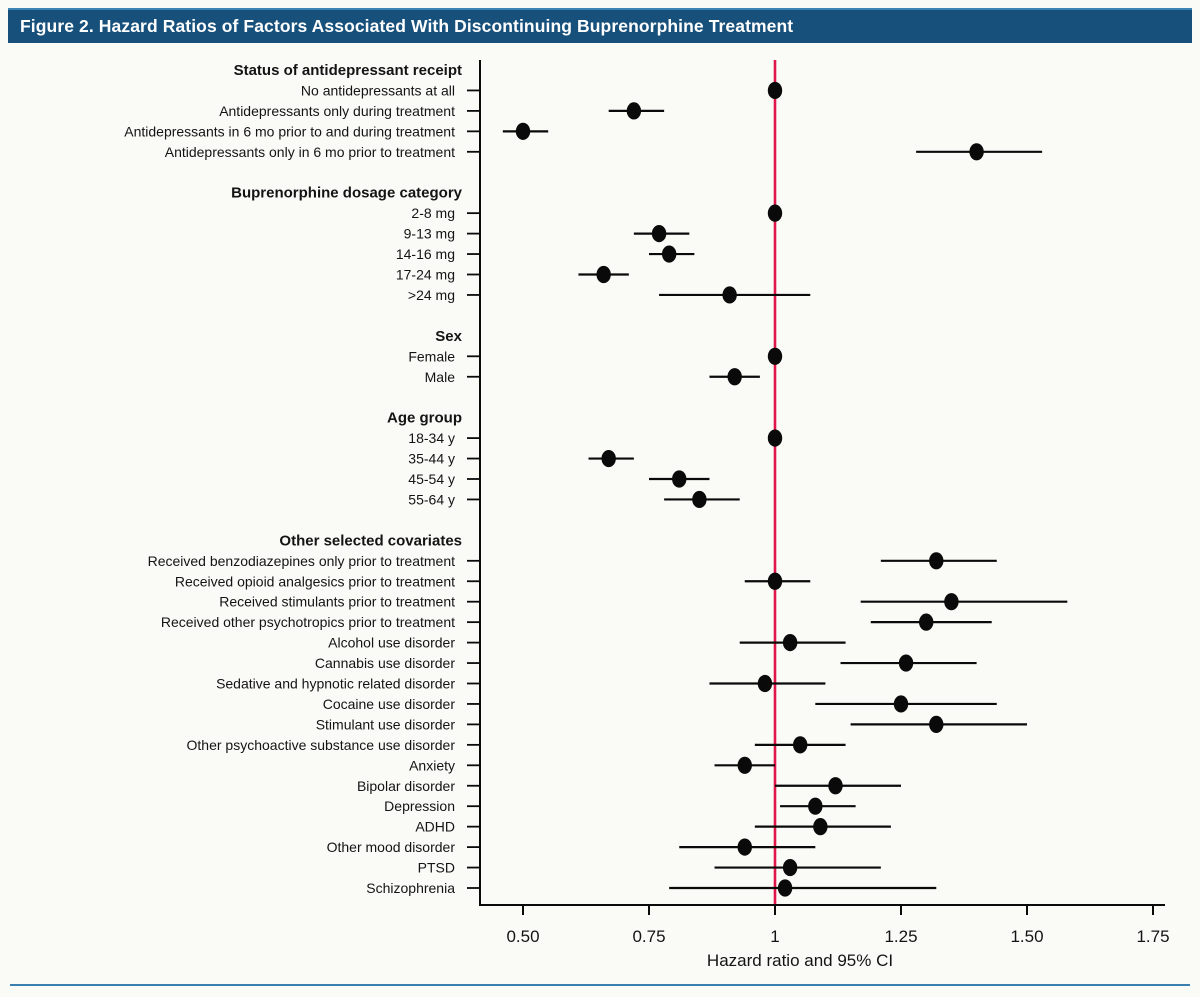 This screenshot has height=997, width=1200. Describe the element at coordinates (419, 806) in the screenshot. I see `row-label: Depression` at that location.